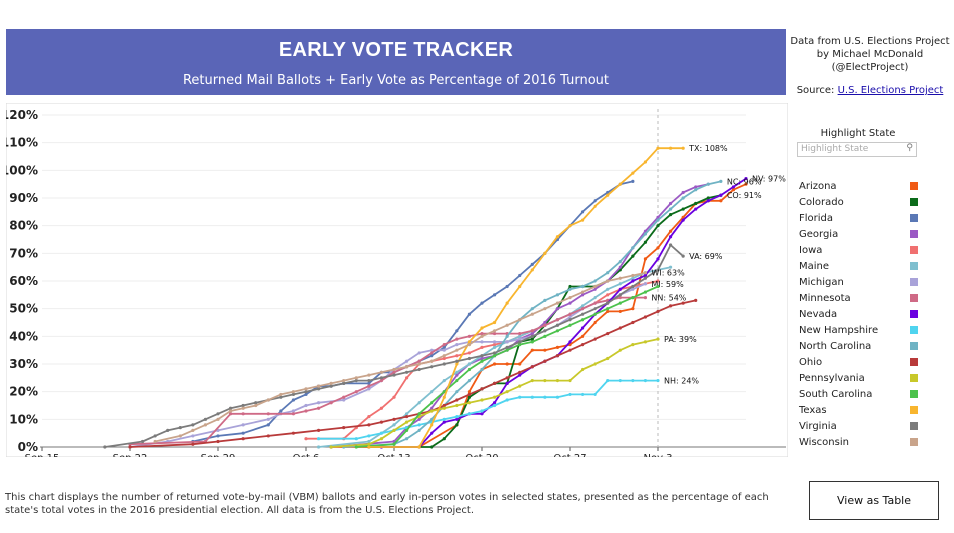  What do you see at coordinates (860, 444) in the screenshot?
I see `legend-item-wisconsin: Wisconsin` at bounding box center [860, 444].